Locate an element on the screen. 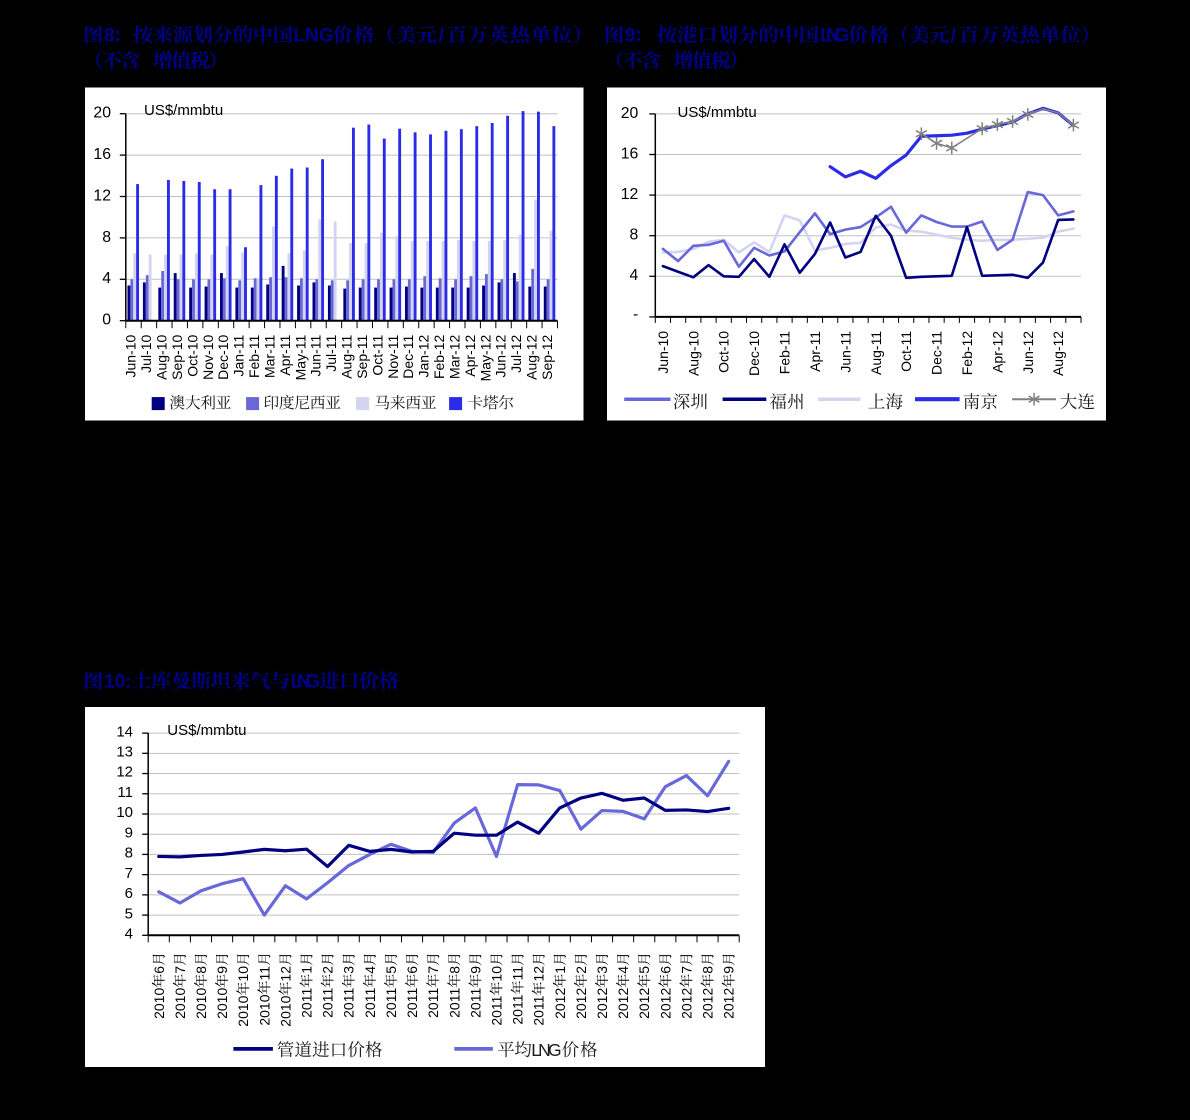  svg-text: 0 is located at coordinates (106, 320).